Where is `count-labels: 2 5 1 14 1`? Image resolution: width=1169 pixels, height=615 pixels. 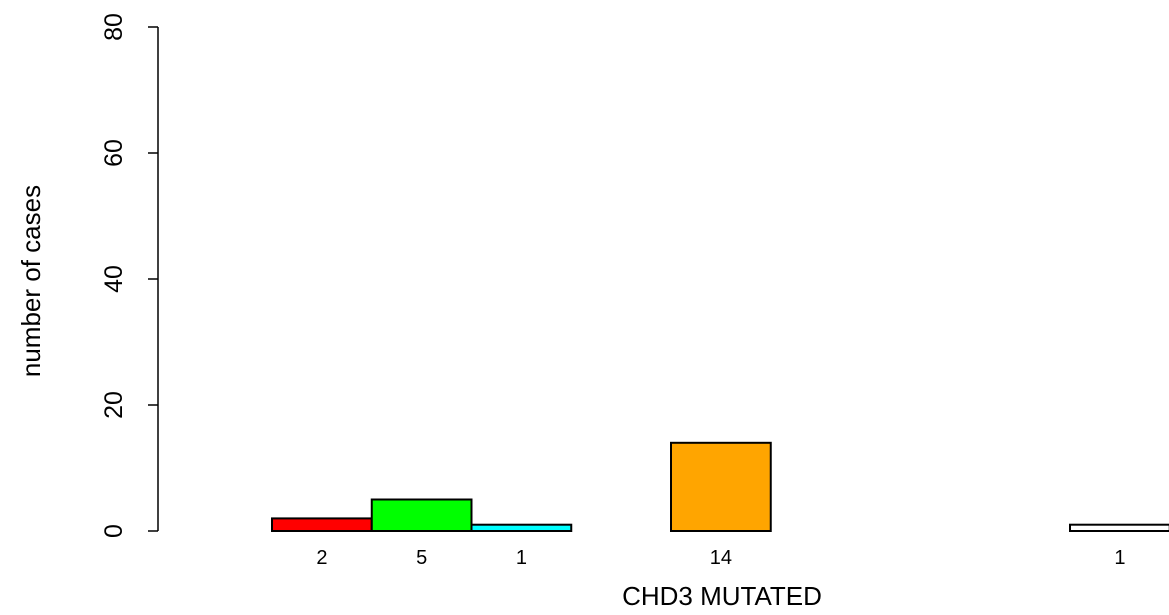 count-labels: 2 5 1 14 1 is located at coordinates (720, 558).